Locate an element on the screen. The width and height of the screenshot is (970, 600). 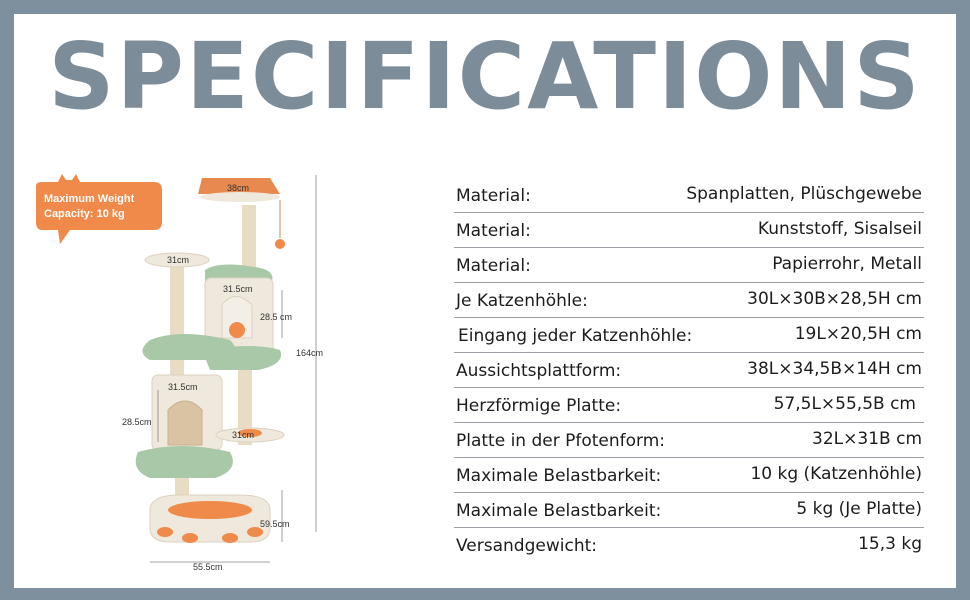
left-post is located at coordinates (177, 305).